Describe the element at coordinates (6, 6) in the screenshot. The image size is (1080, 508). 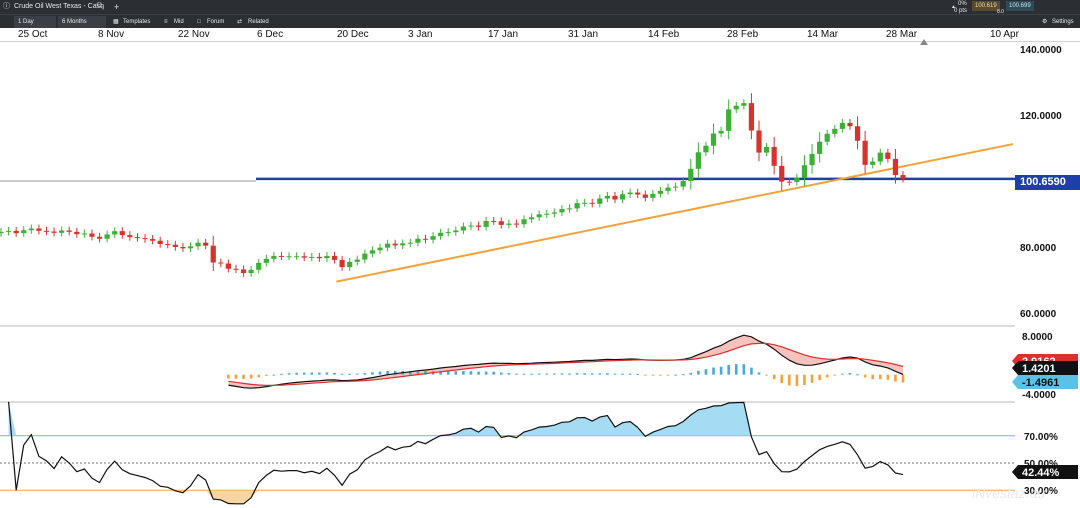
I see `info-icon: ⓘ` at that location.